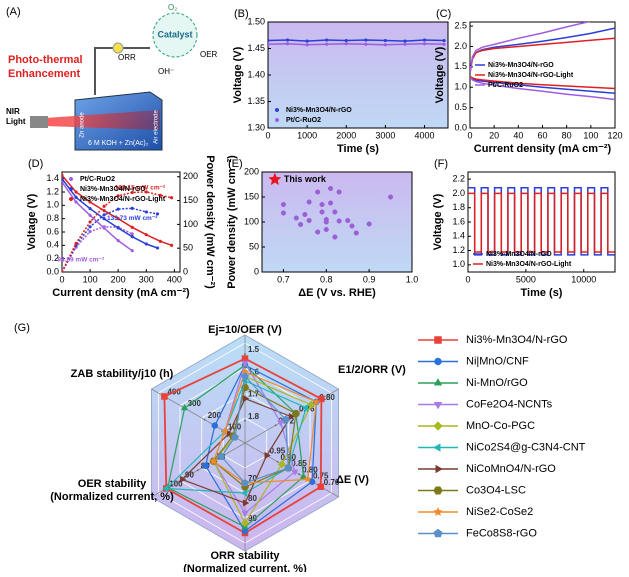 Image resolution: width=629 pixels, height=577 pixels. Describe the element at coordinates (505, 85) in the screenshot. I see `legend-label: Pt/C-RuO2` at that location.